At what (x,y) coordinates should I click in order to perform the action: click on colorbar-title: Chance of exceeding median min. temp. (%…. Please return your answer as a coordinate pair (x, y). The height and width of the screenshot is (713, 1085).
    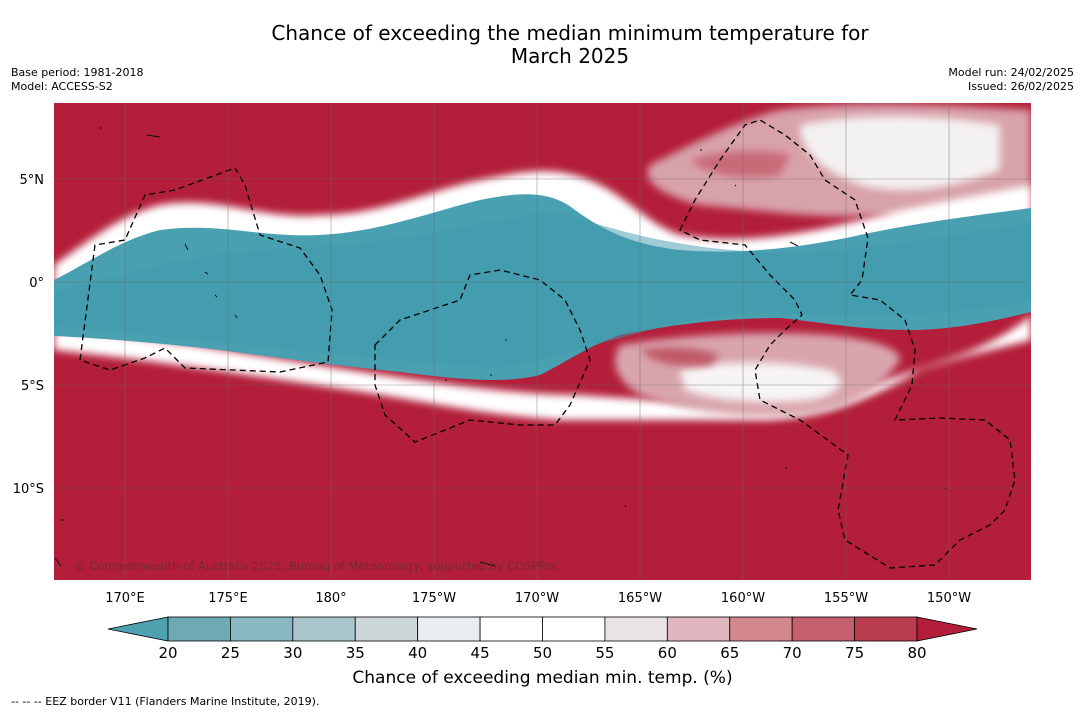
    Looking at the image, I should click on (542, 678).